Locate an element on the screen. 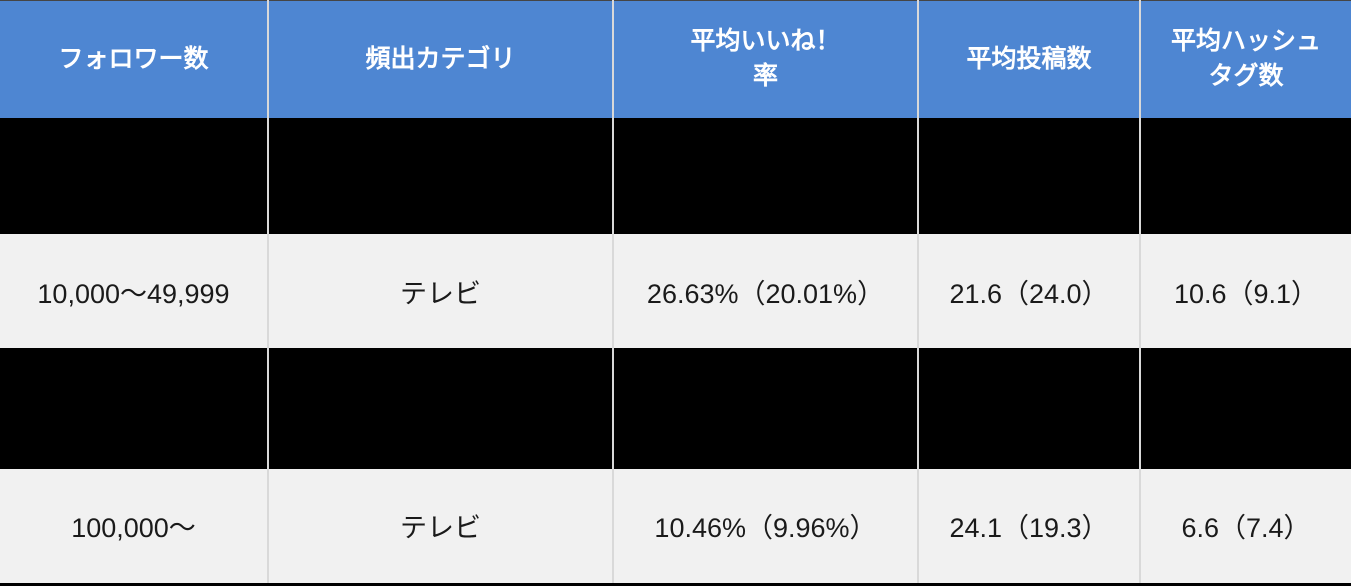  table-cell-hashtags: 6.6（7.4） is located at coordinates (1245, 526).